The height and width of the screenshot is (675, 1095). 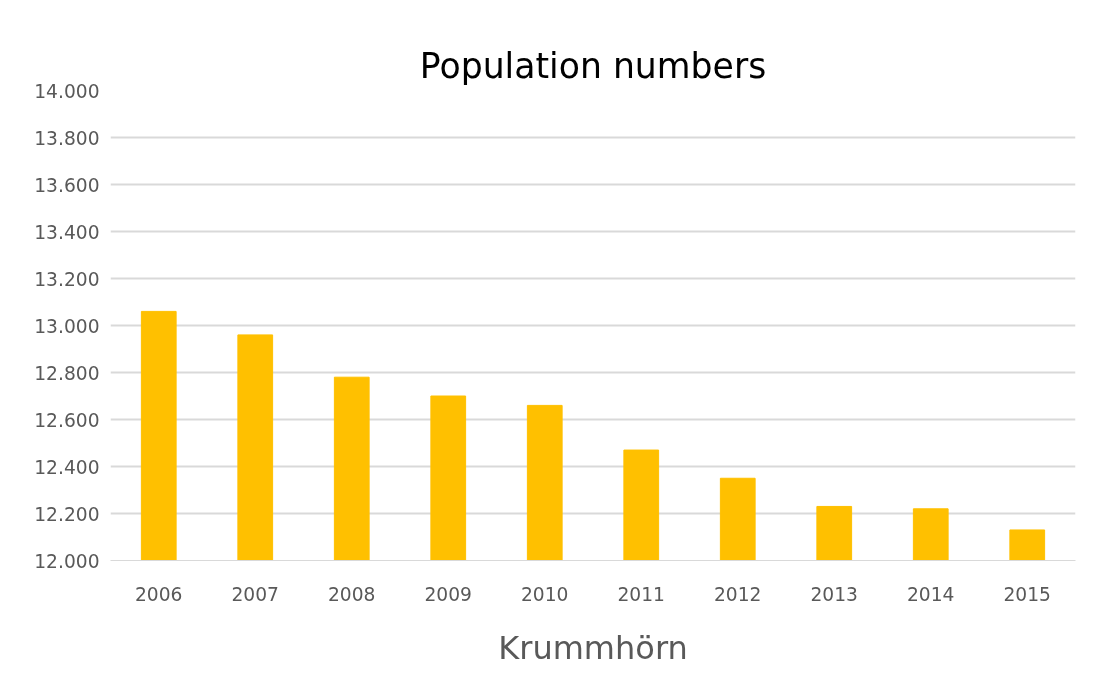 I want to click on x-tick-label: 2012, so click(x=738, y=594).